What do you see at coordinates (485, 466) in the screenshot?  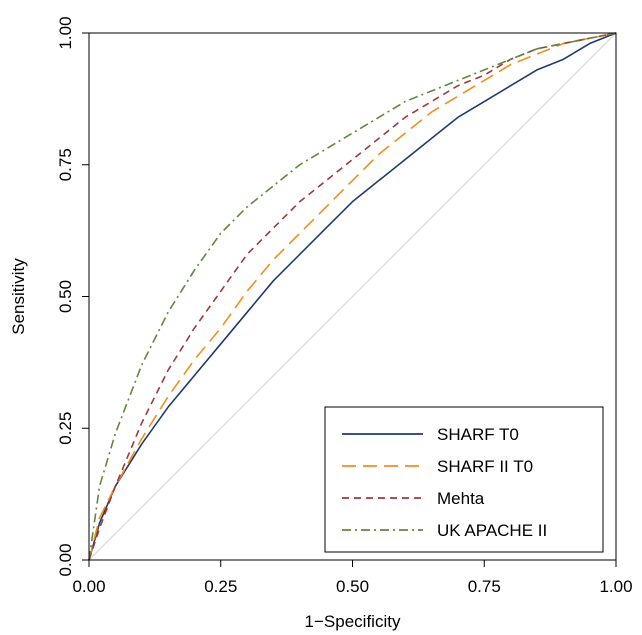 I see `legend-label-1: SHARF II T0` at bounding box center [485, 466].